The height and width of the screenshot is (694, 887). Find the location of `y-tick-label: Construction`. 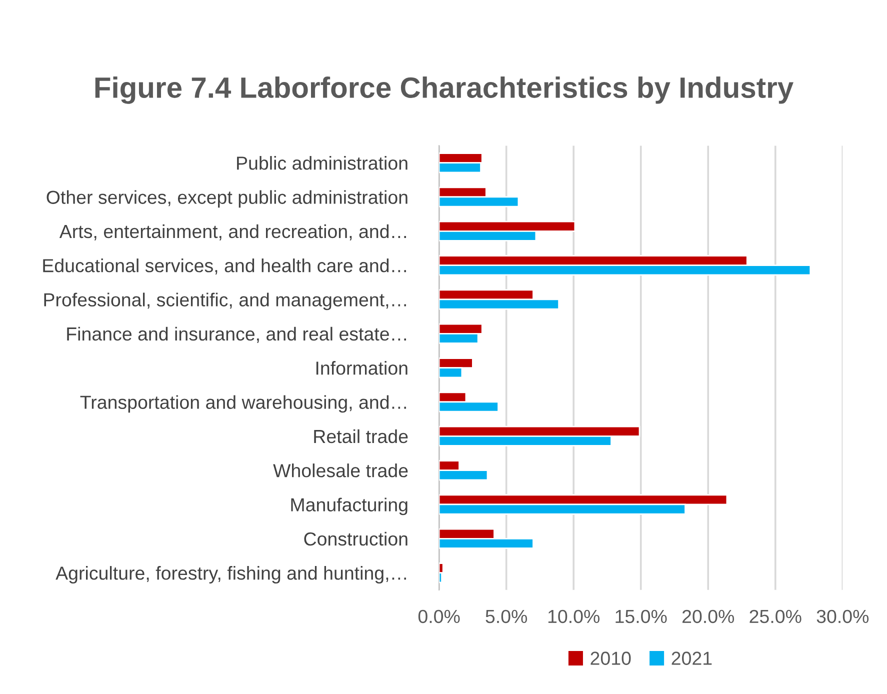

y-tick-label: Construction is located at coordinates (356, 539).